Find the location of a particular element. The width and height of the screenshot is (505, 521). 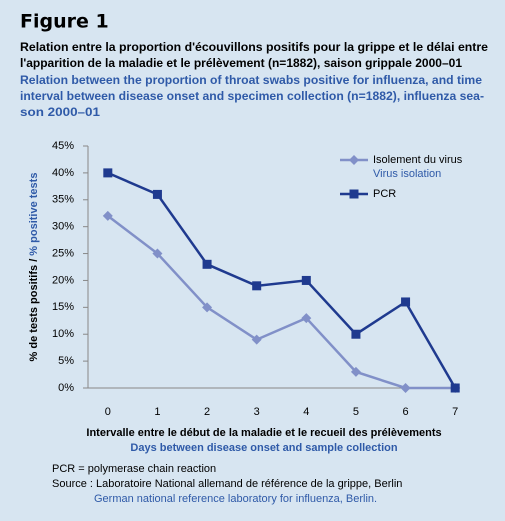

y-tick-label: 45% is located at coordinates (63, 146).